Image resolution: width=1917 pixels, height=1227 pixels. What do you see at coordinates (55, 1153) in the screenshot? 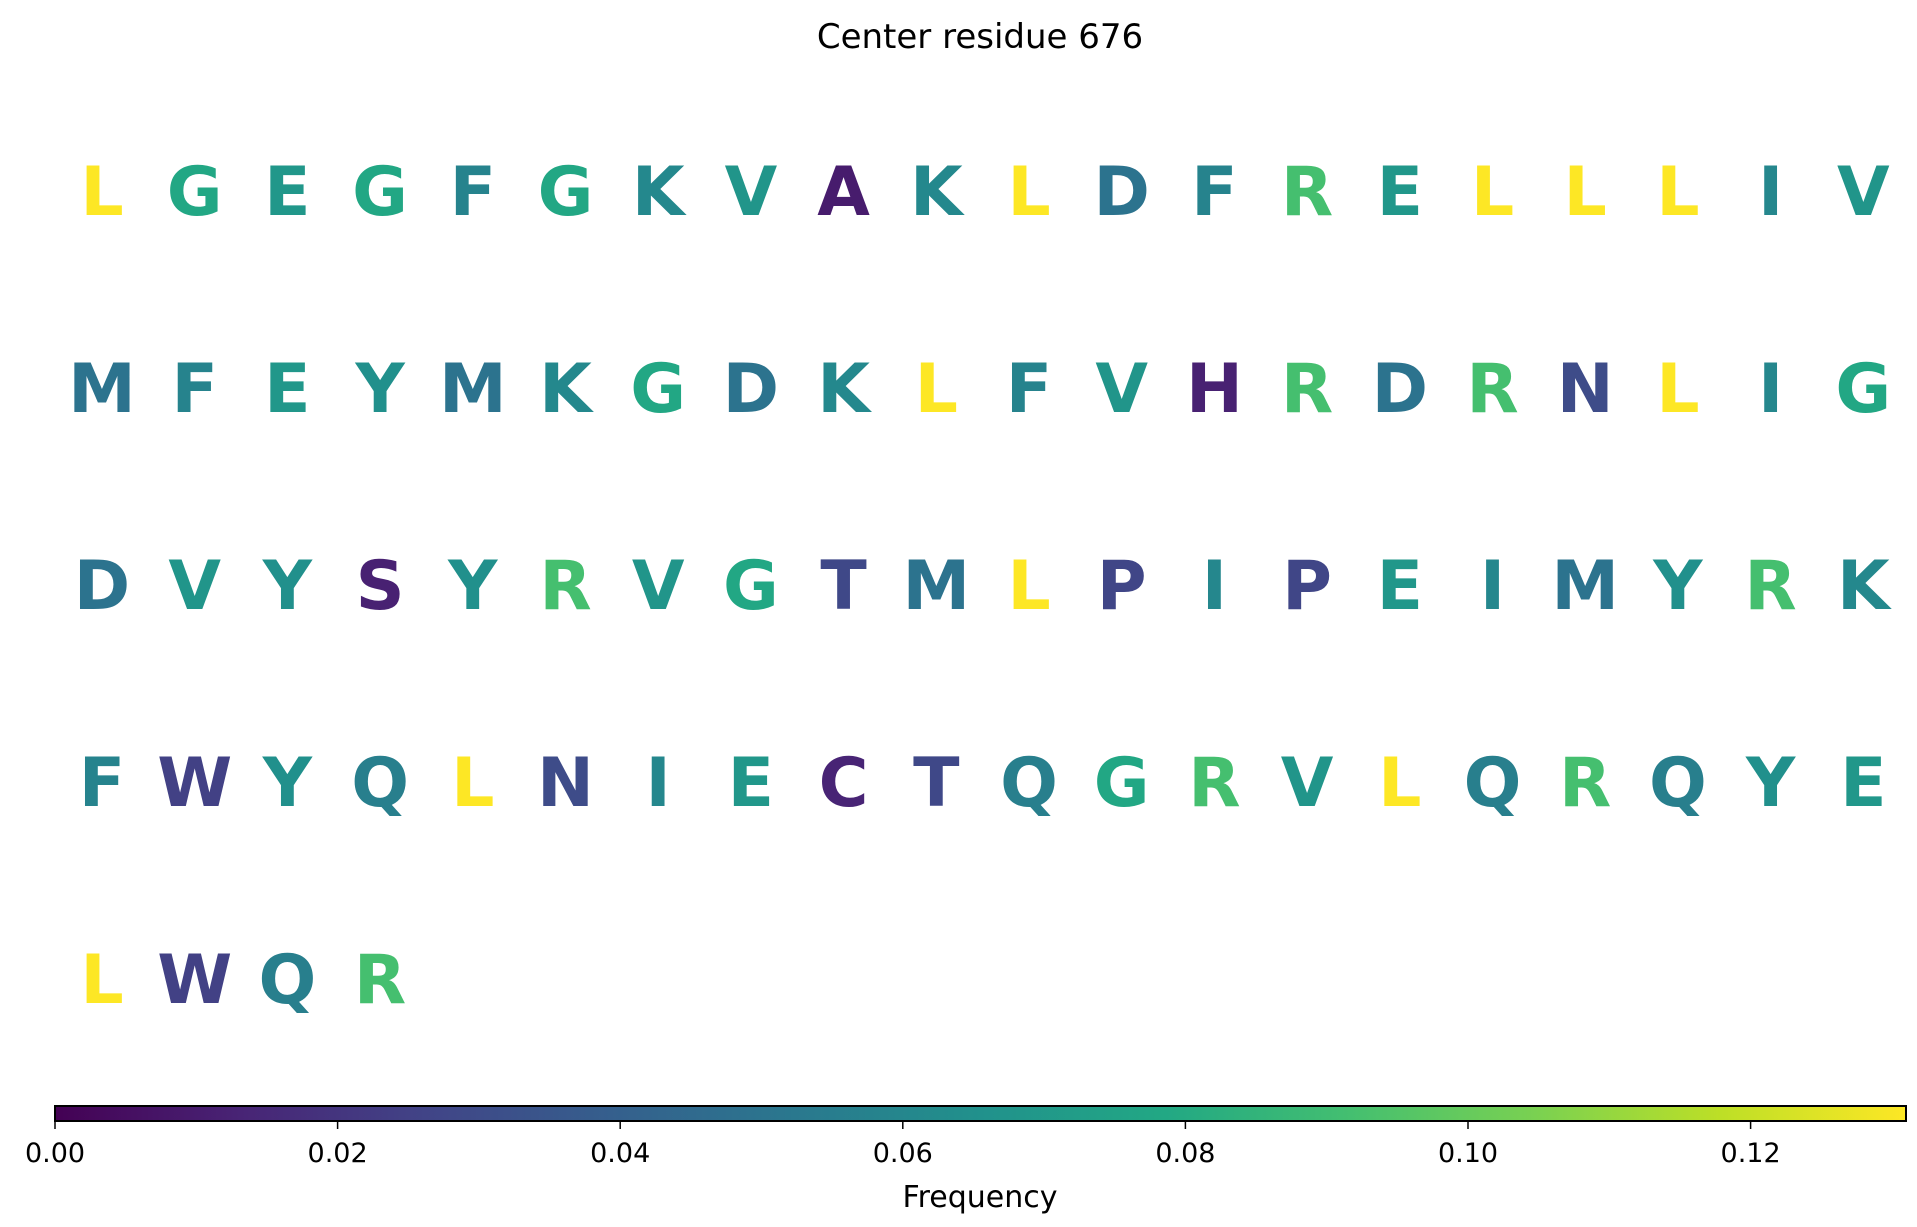
I see `colorbar-tick-label: 0.00` at bounding box center [55, 1153].